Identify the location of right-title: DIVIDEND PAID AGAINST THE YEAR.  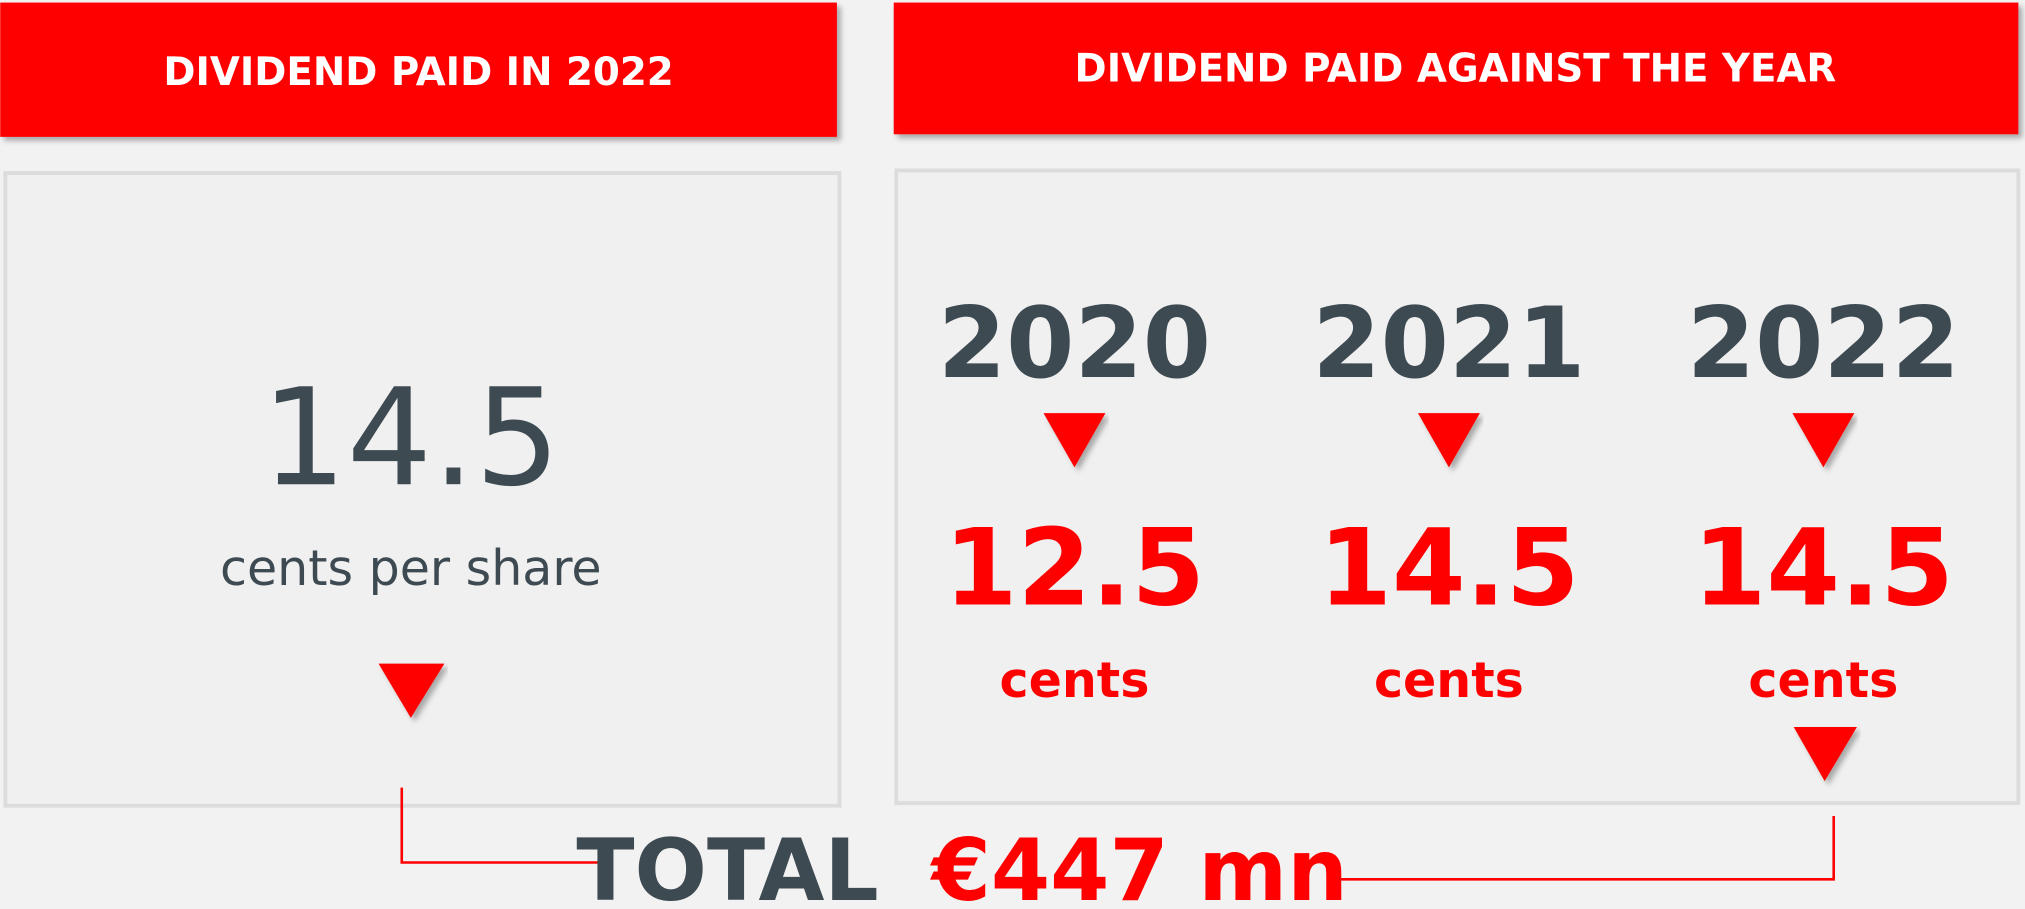
(1456, 68).